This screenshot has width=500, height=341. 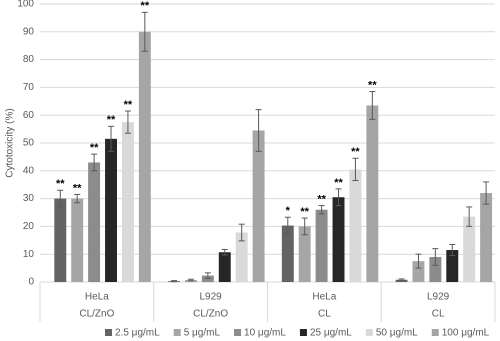 I want to click on legend-label: 100 μg/mL, so click(x=466, y=333).